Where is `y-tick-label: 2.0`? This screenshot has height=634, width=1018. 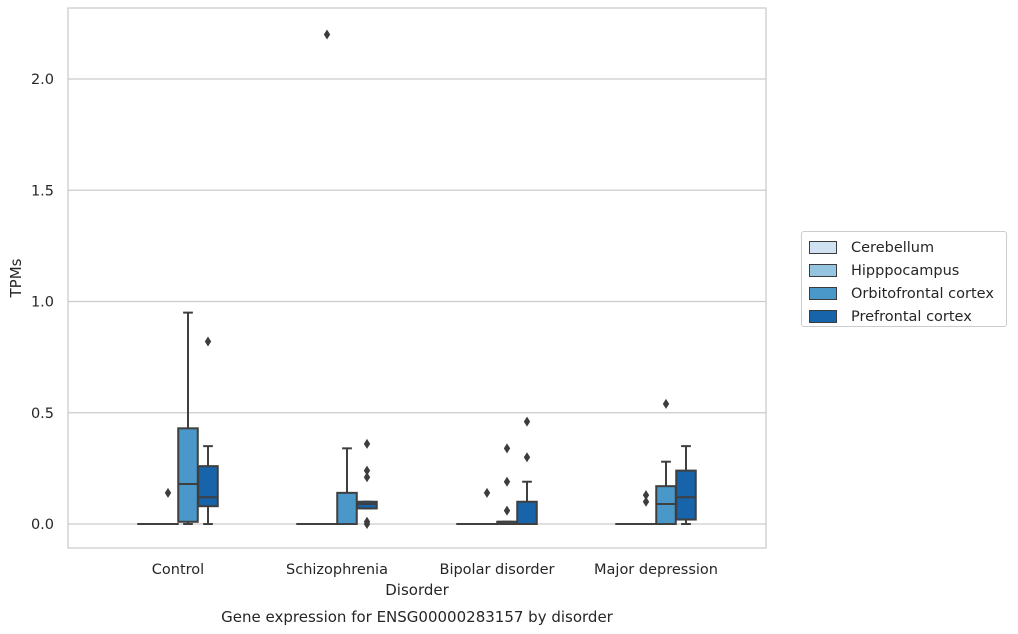 y-tick-label: 2.0 is located at coordinates (42, 80).